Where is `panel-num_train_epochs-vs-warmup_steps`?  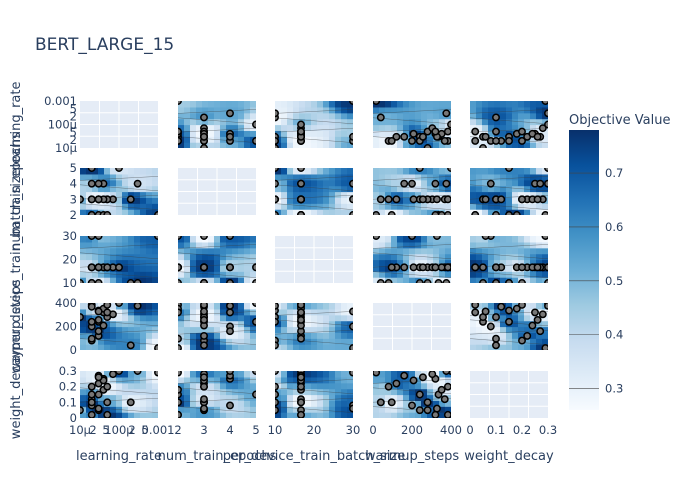
panel-num_train_epochs-vs-warmup_steps is located at coordinates (412, 191).